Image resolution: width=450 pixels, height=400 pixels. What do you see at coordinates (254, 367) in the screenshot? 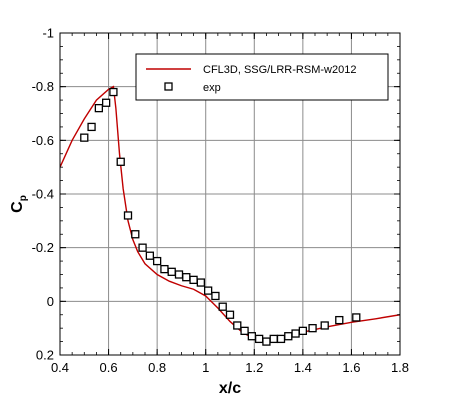
I see `x-tick-label: 1.2` at bounding box center [254, 367].